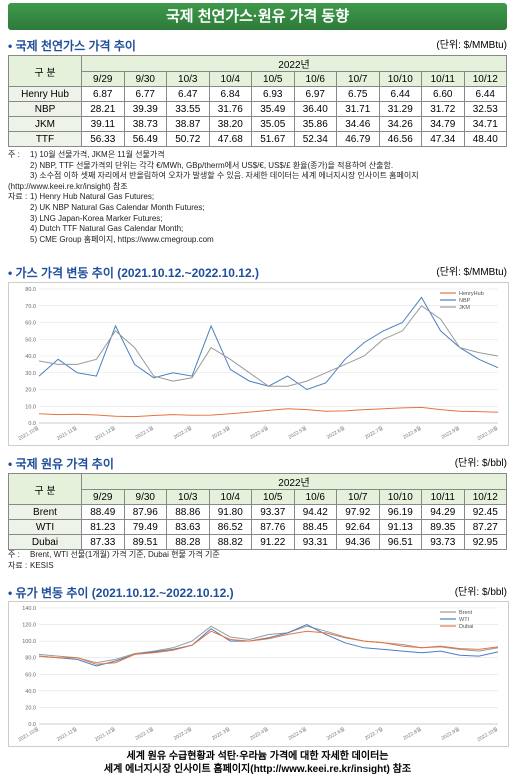 The image size is (515, 780). I want to click on x-tick-label: 2022.5월, so click(297, 432).